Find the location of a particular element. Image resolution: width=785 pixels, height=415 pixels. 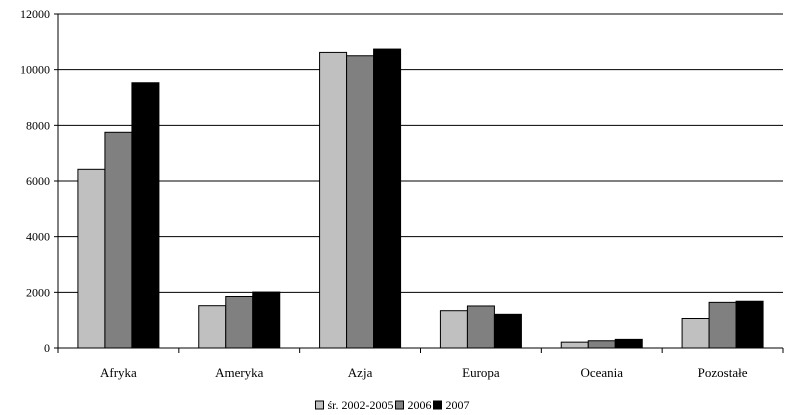

y-tick-label: 12000 is located at coordinates (35, 14).